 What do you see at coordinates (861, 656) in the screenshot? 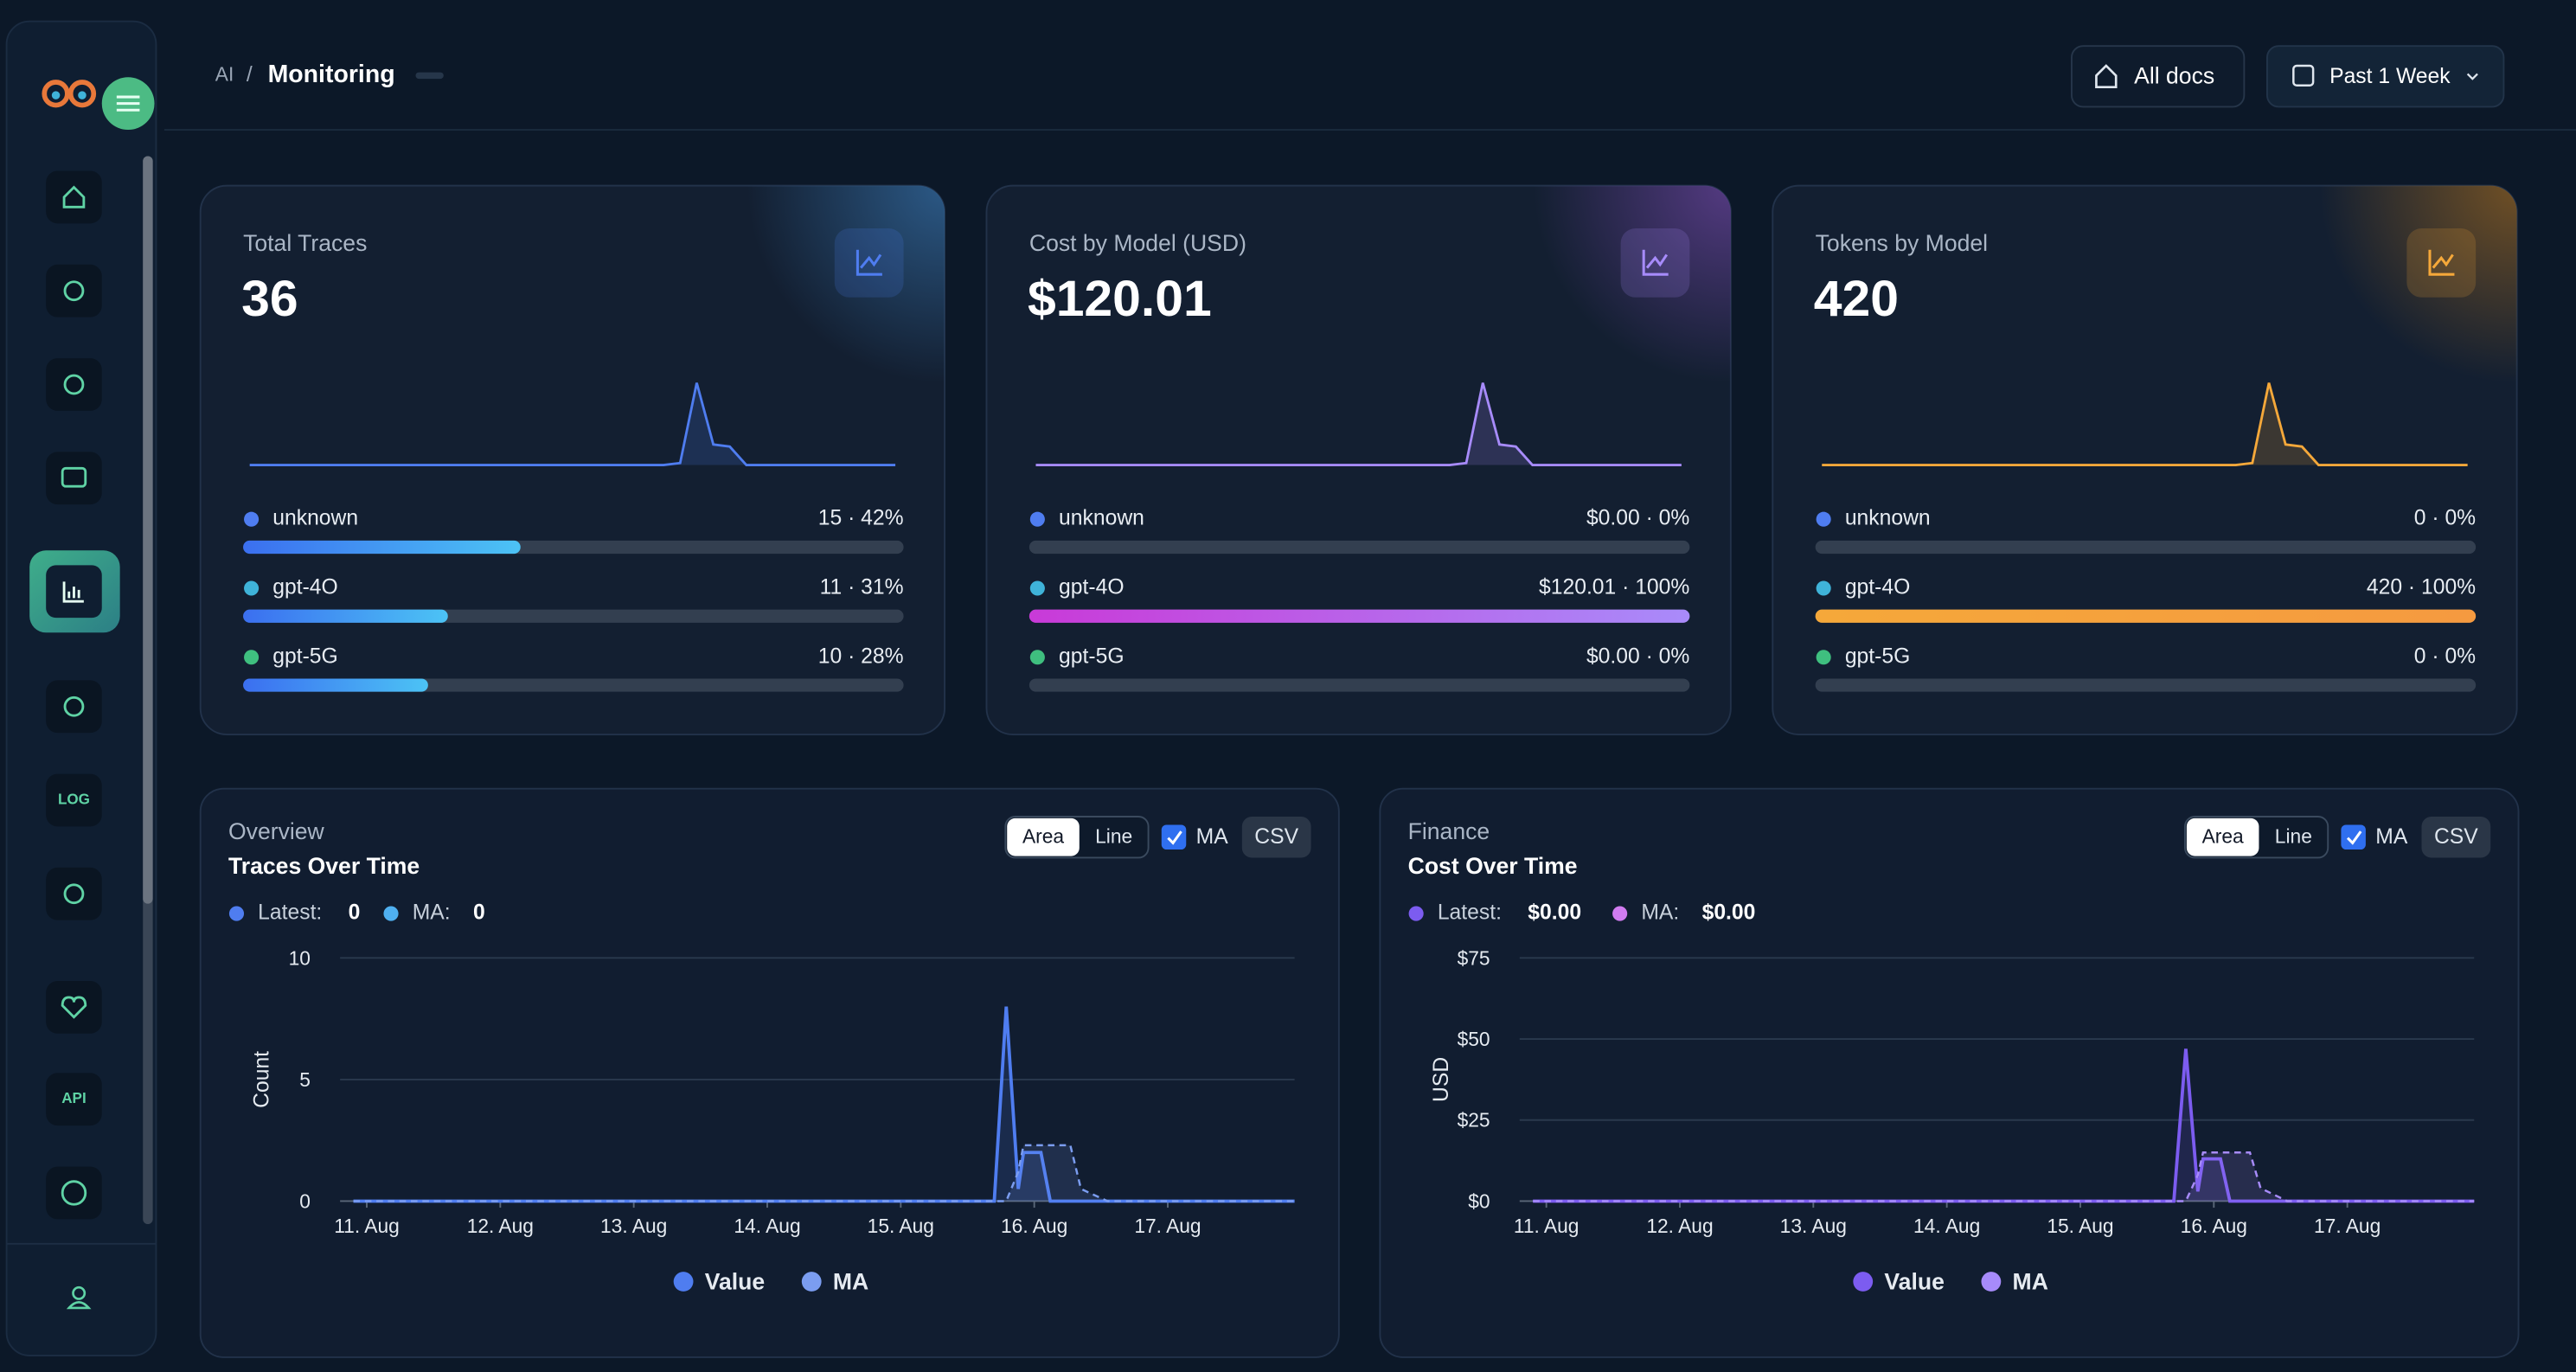
I see `model-stat: 10 · 28%` at bounding box center [861, 656].